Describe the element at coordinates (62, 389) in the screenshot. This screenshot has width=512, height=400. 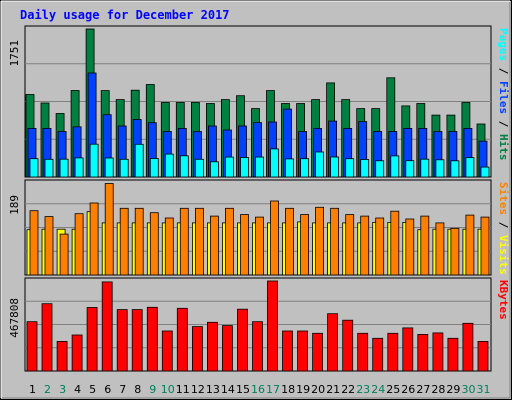
I see `x-label-day-3: 3` at that location.